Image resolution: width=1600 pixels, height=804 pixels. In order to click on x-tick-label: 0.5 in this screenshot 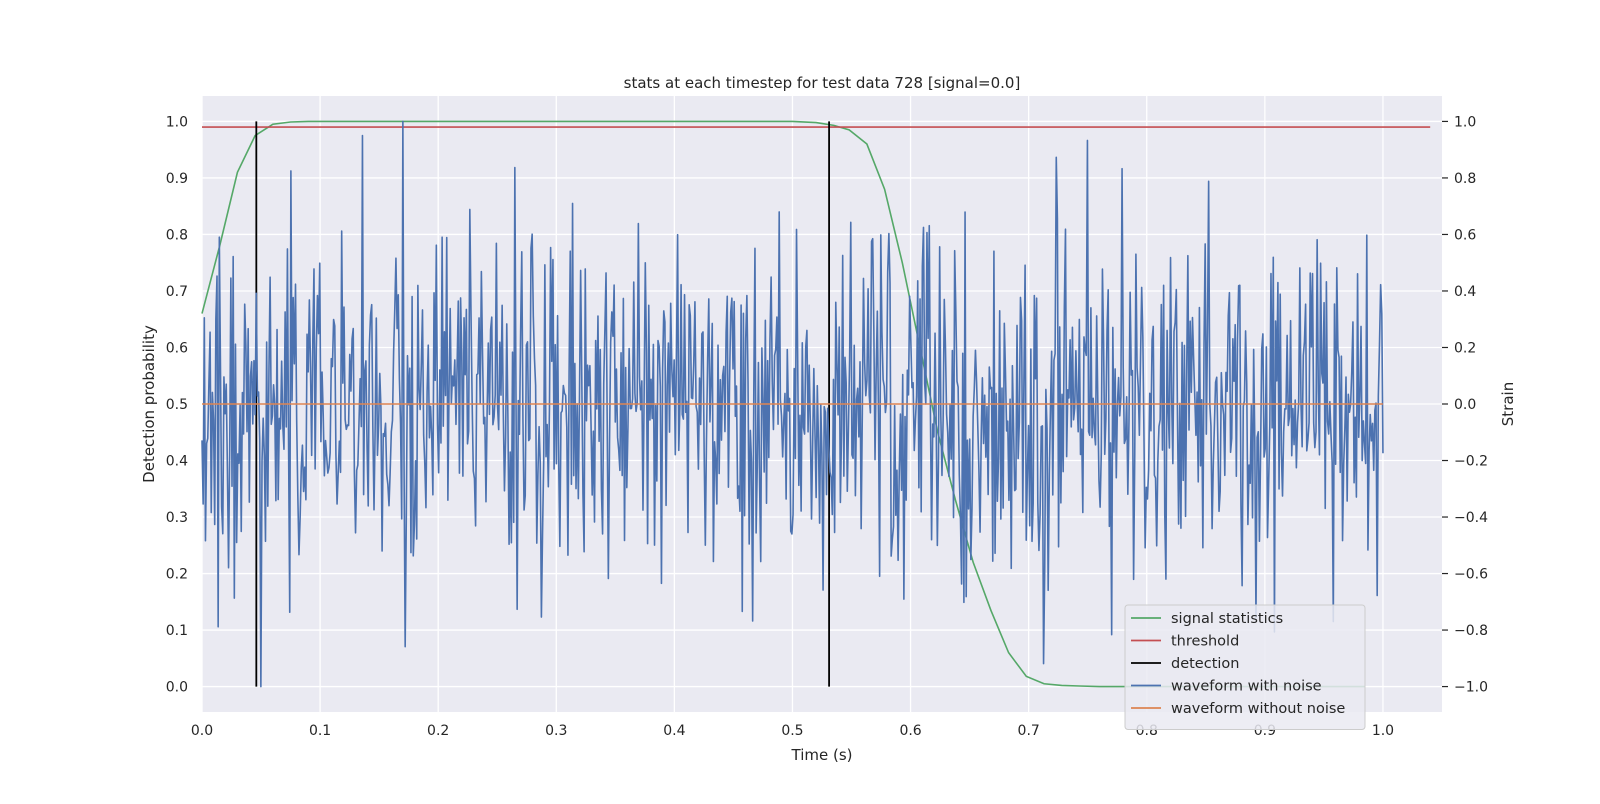, I will do `click(792, 731)`.